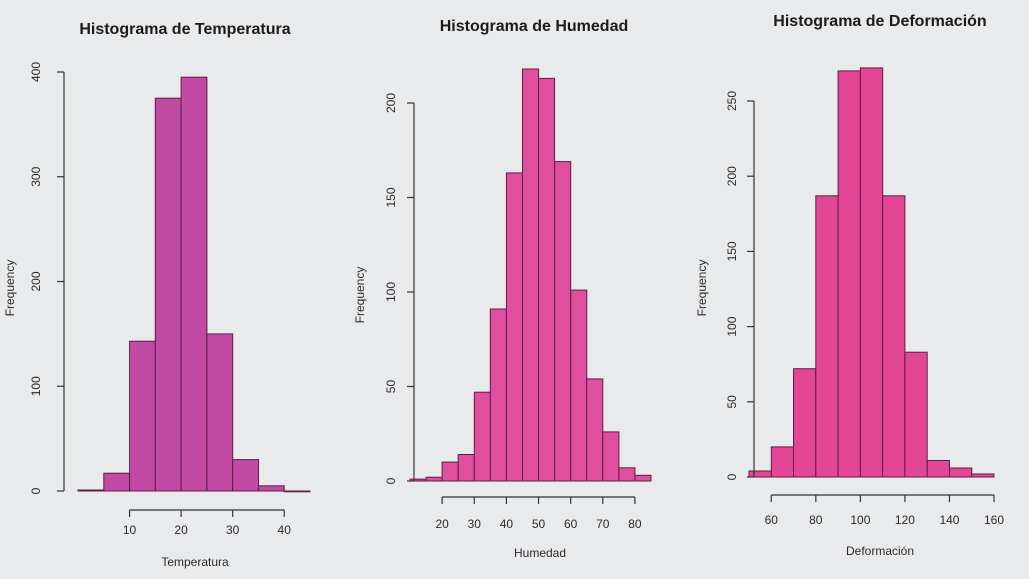 The height and width of the screenshot is (579, 1029). I want to click on y-axis-label-humedad: Frequency, so click(360, 295).